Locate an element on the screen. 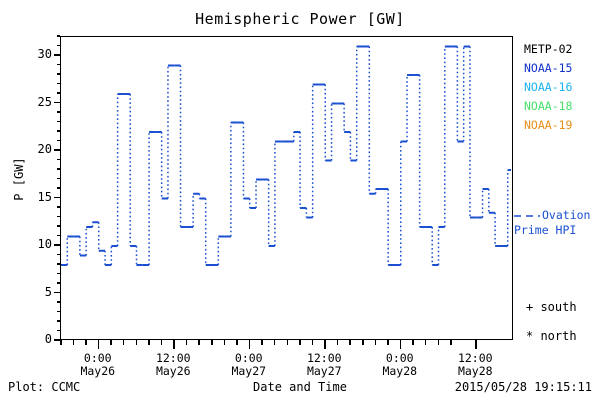  y-tick-label: 0 is located at coordinates (48, 339).